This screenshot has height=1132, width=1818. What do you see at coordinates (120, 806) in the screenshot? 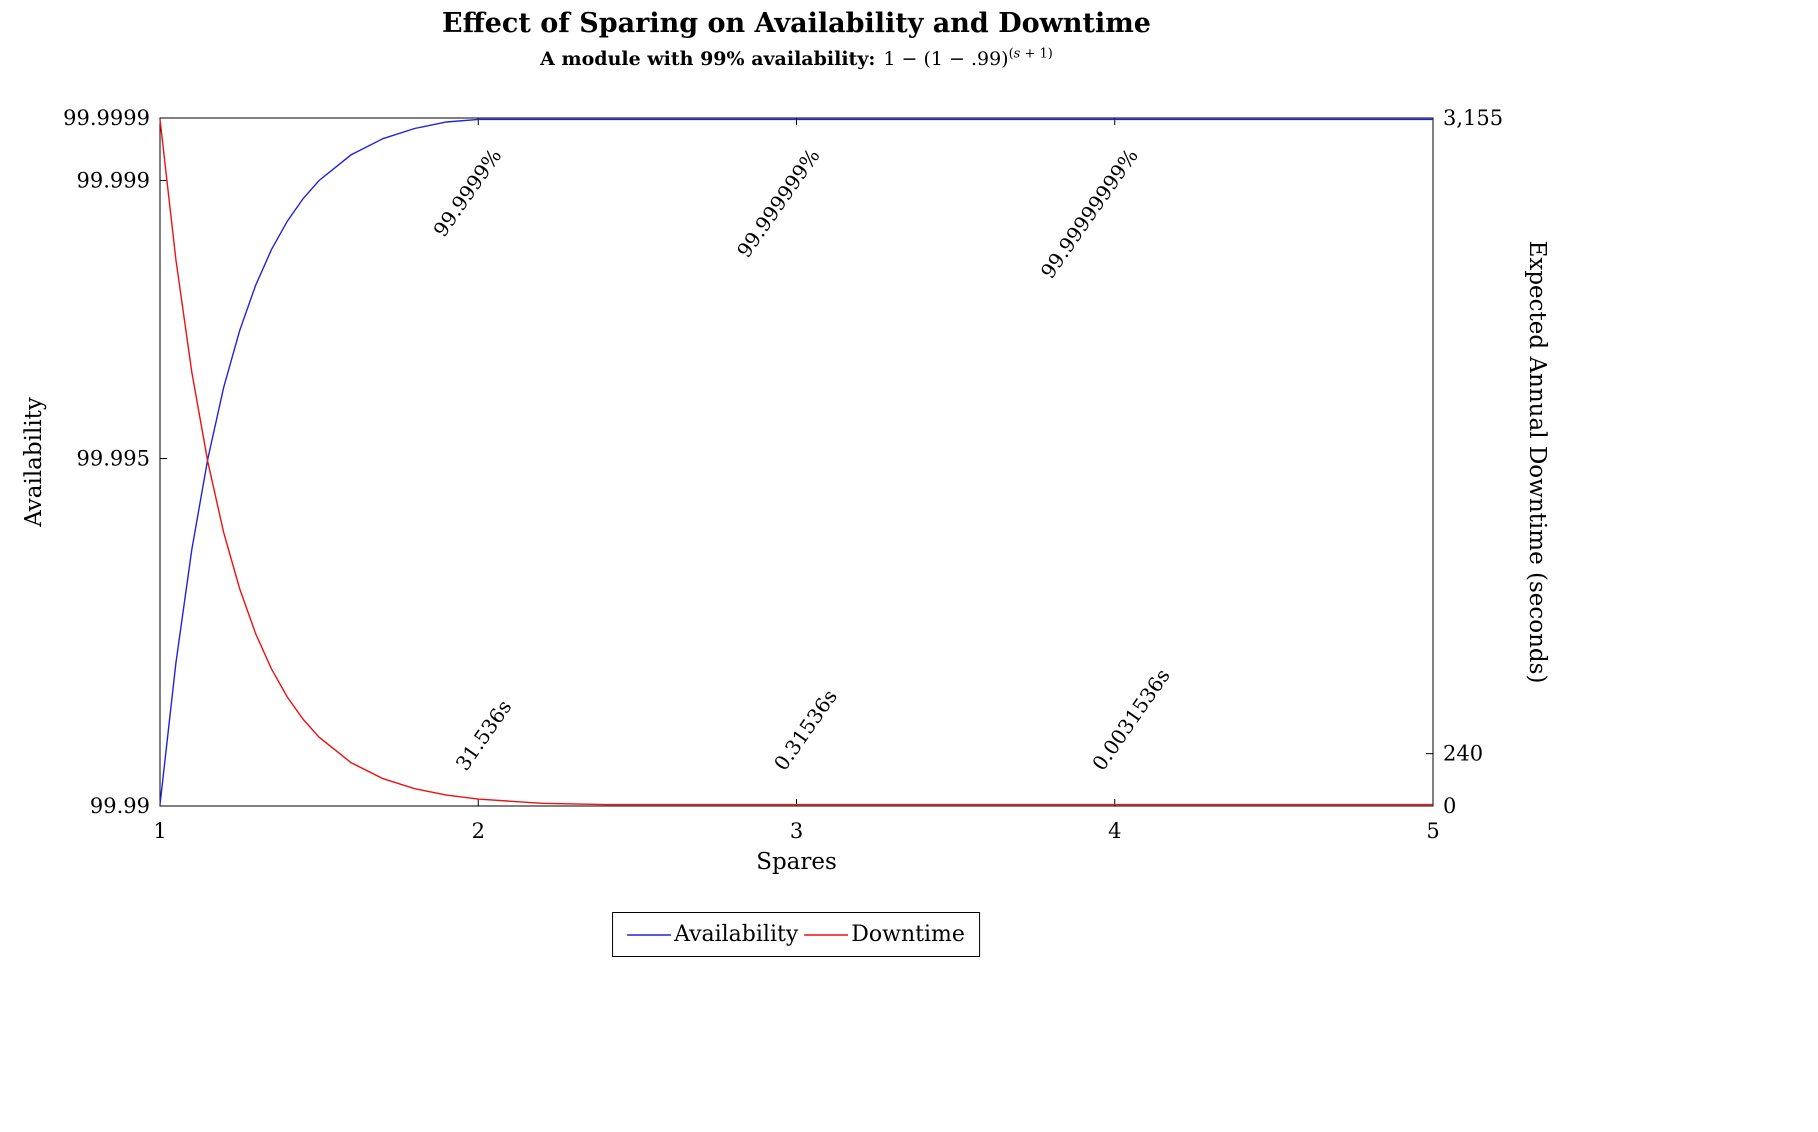
I see `y-left-tick-label: 99.99` at bounding box center [120, 806].